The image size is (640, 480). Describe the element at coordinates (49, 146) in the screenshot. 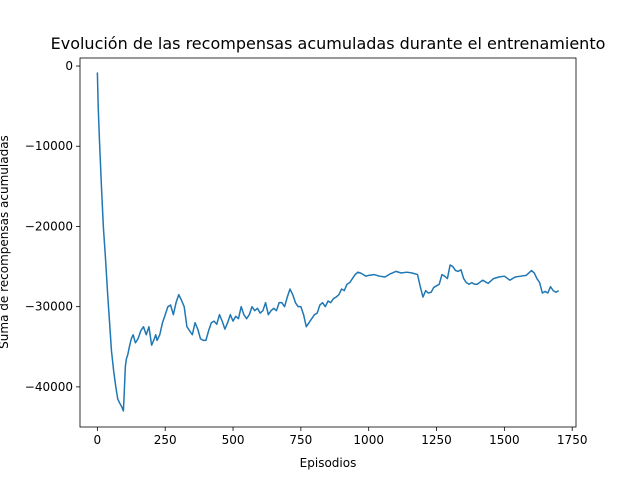

I see `y-tick-label: −10000` at that location.